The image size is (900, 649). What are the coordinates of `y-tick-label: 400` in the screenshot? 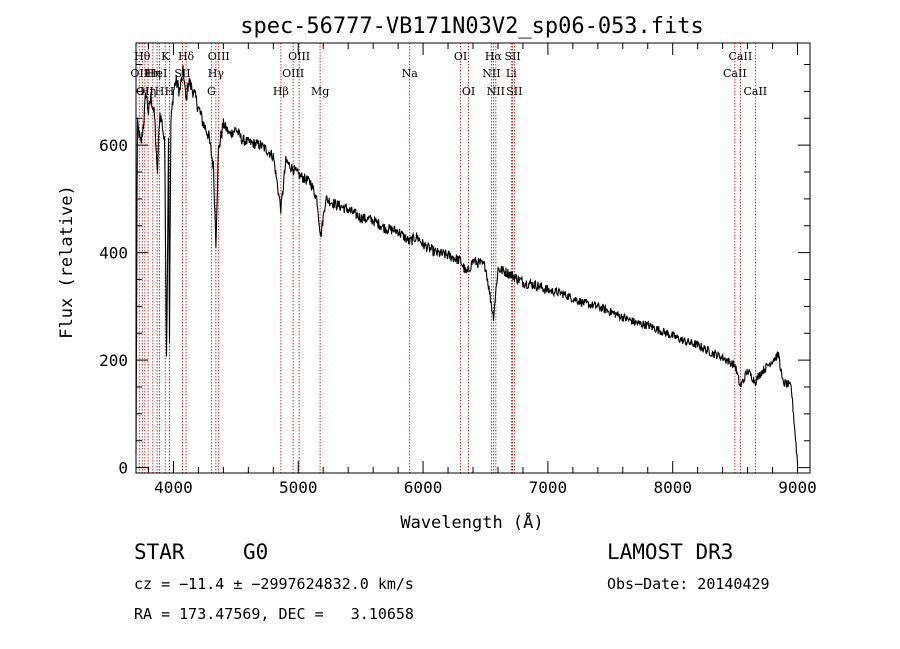 It's located at (113, 253).